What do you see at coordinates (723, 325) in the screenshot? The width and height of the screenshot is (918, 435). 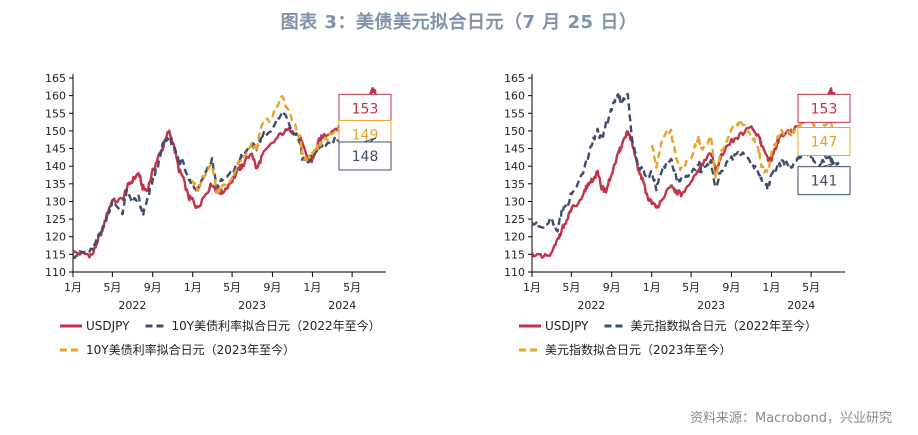 I see `legend-label-fit2022: 美元指数拟合日元（2022年至今）` at bounding box center [723, 325].